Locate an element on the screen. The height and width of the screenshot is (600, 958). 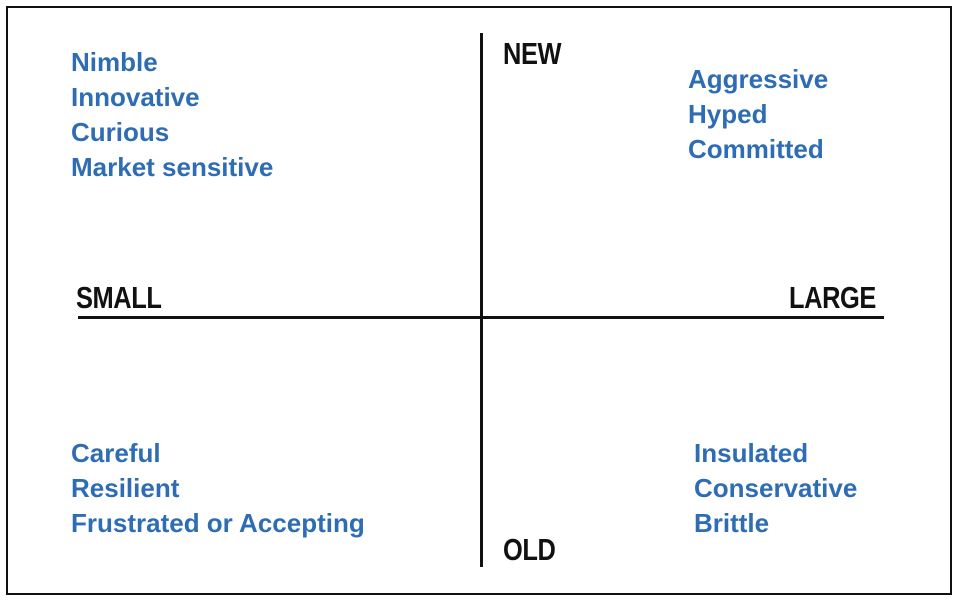
list-item: Brittle is located at coordinates (732, 523).